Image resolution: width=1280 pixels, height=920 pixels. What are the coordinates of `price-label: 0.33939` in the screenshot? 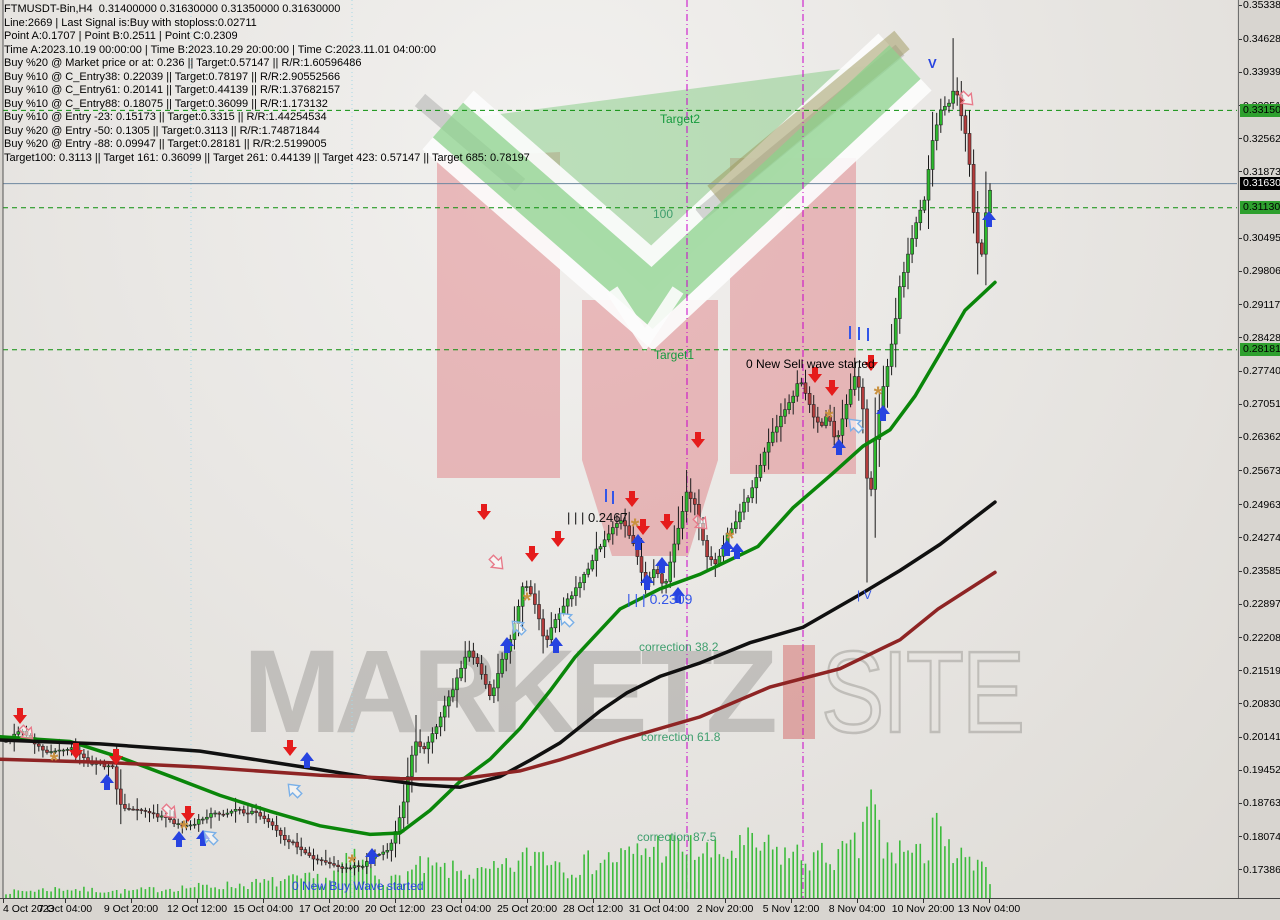 It's located at (1261, 72).